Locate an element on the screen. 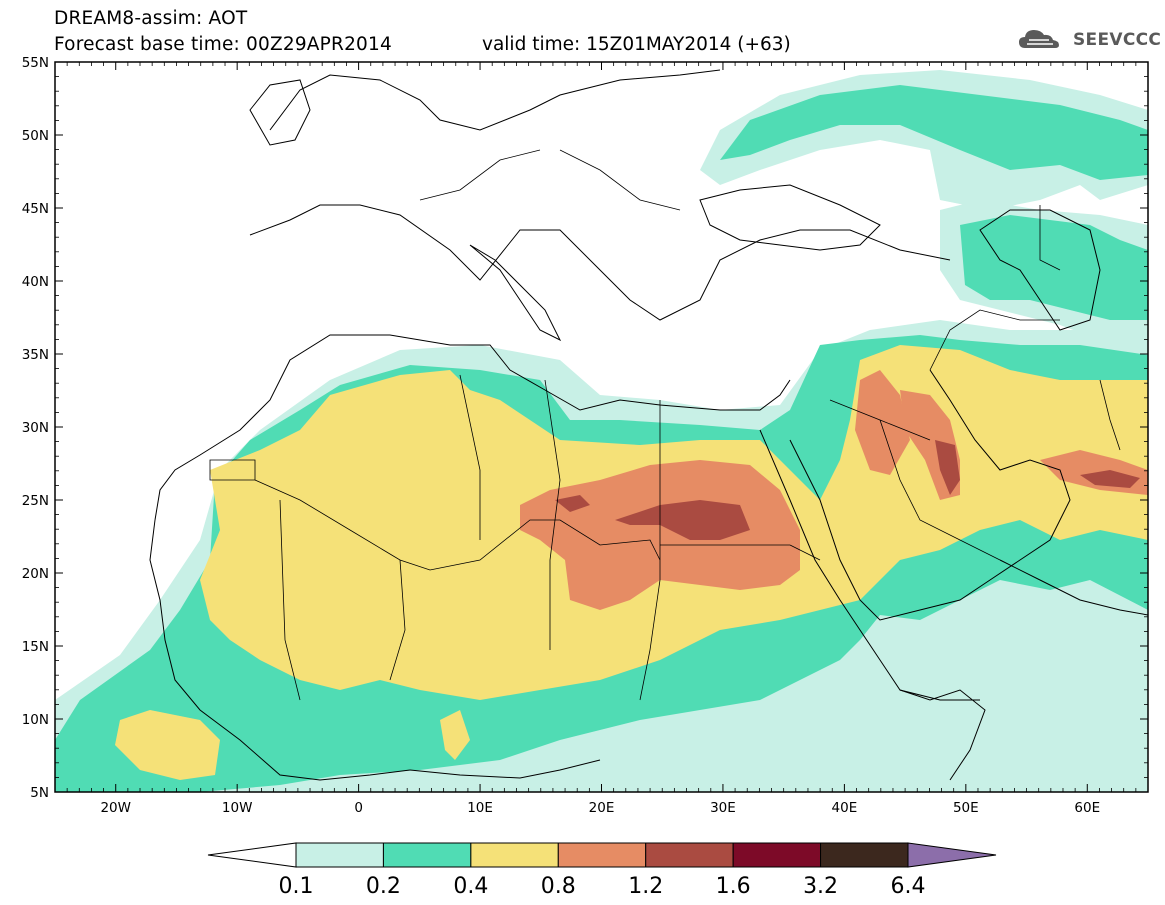 This screenshot has height=905, width=1165. lat-tick-label: 30N is located at coordinates (35, 428).